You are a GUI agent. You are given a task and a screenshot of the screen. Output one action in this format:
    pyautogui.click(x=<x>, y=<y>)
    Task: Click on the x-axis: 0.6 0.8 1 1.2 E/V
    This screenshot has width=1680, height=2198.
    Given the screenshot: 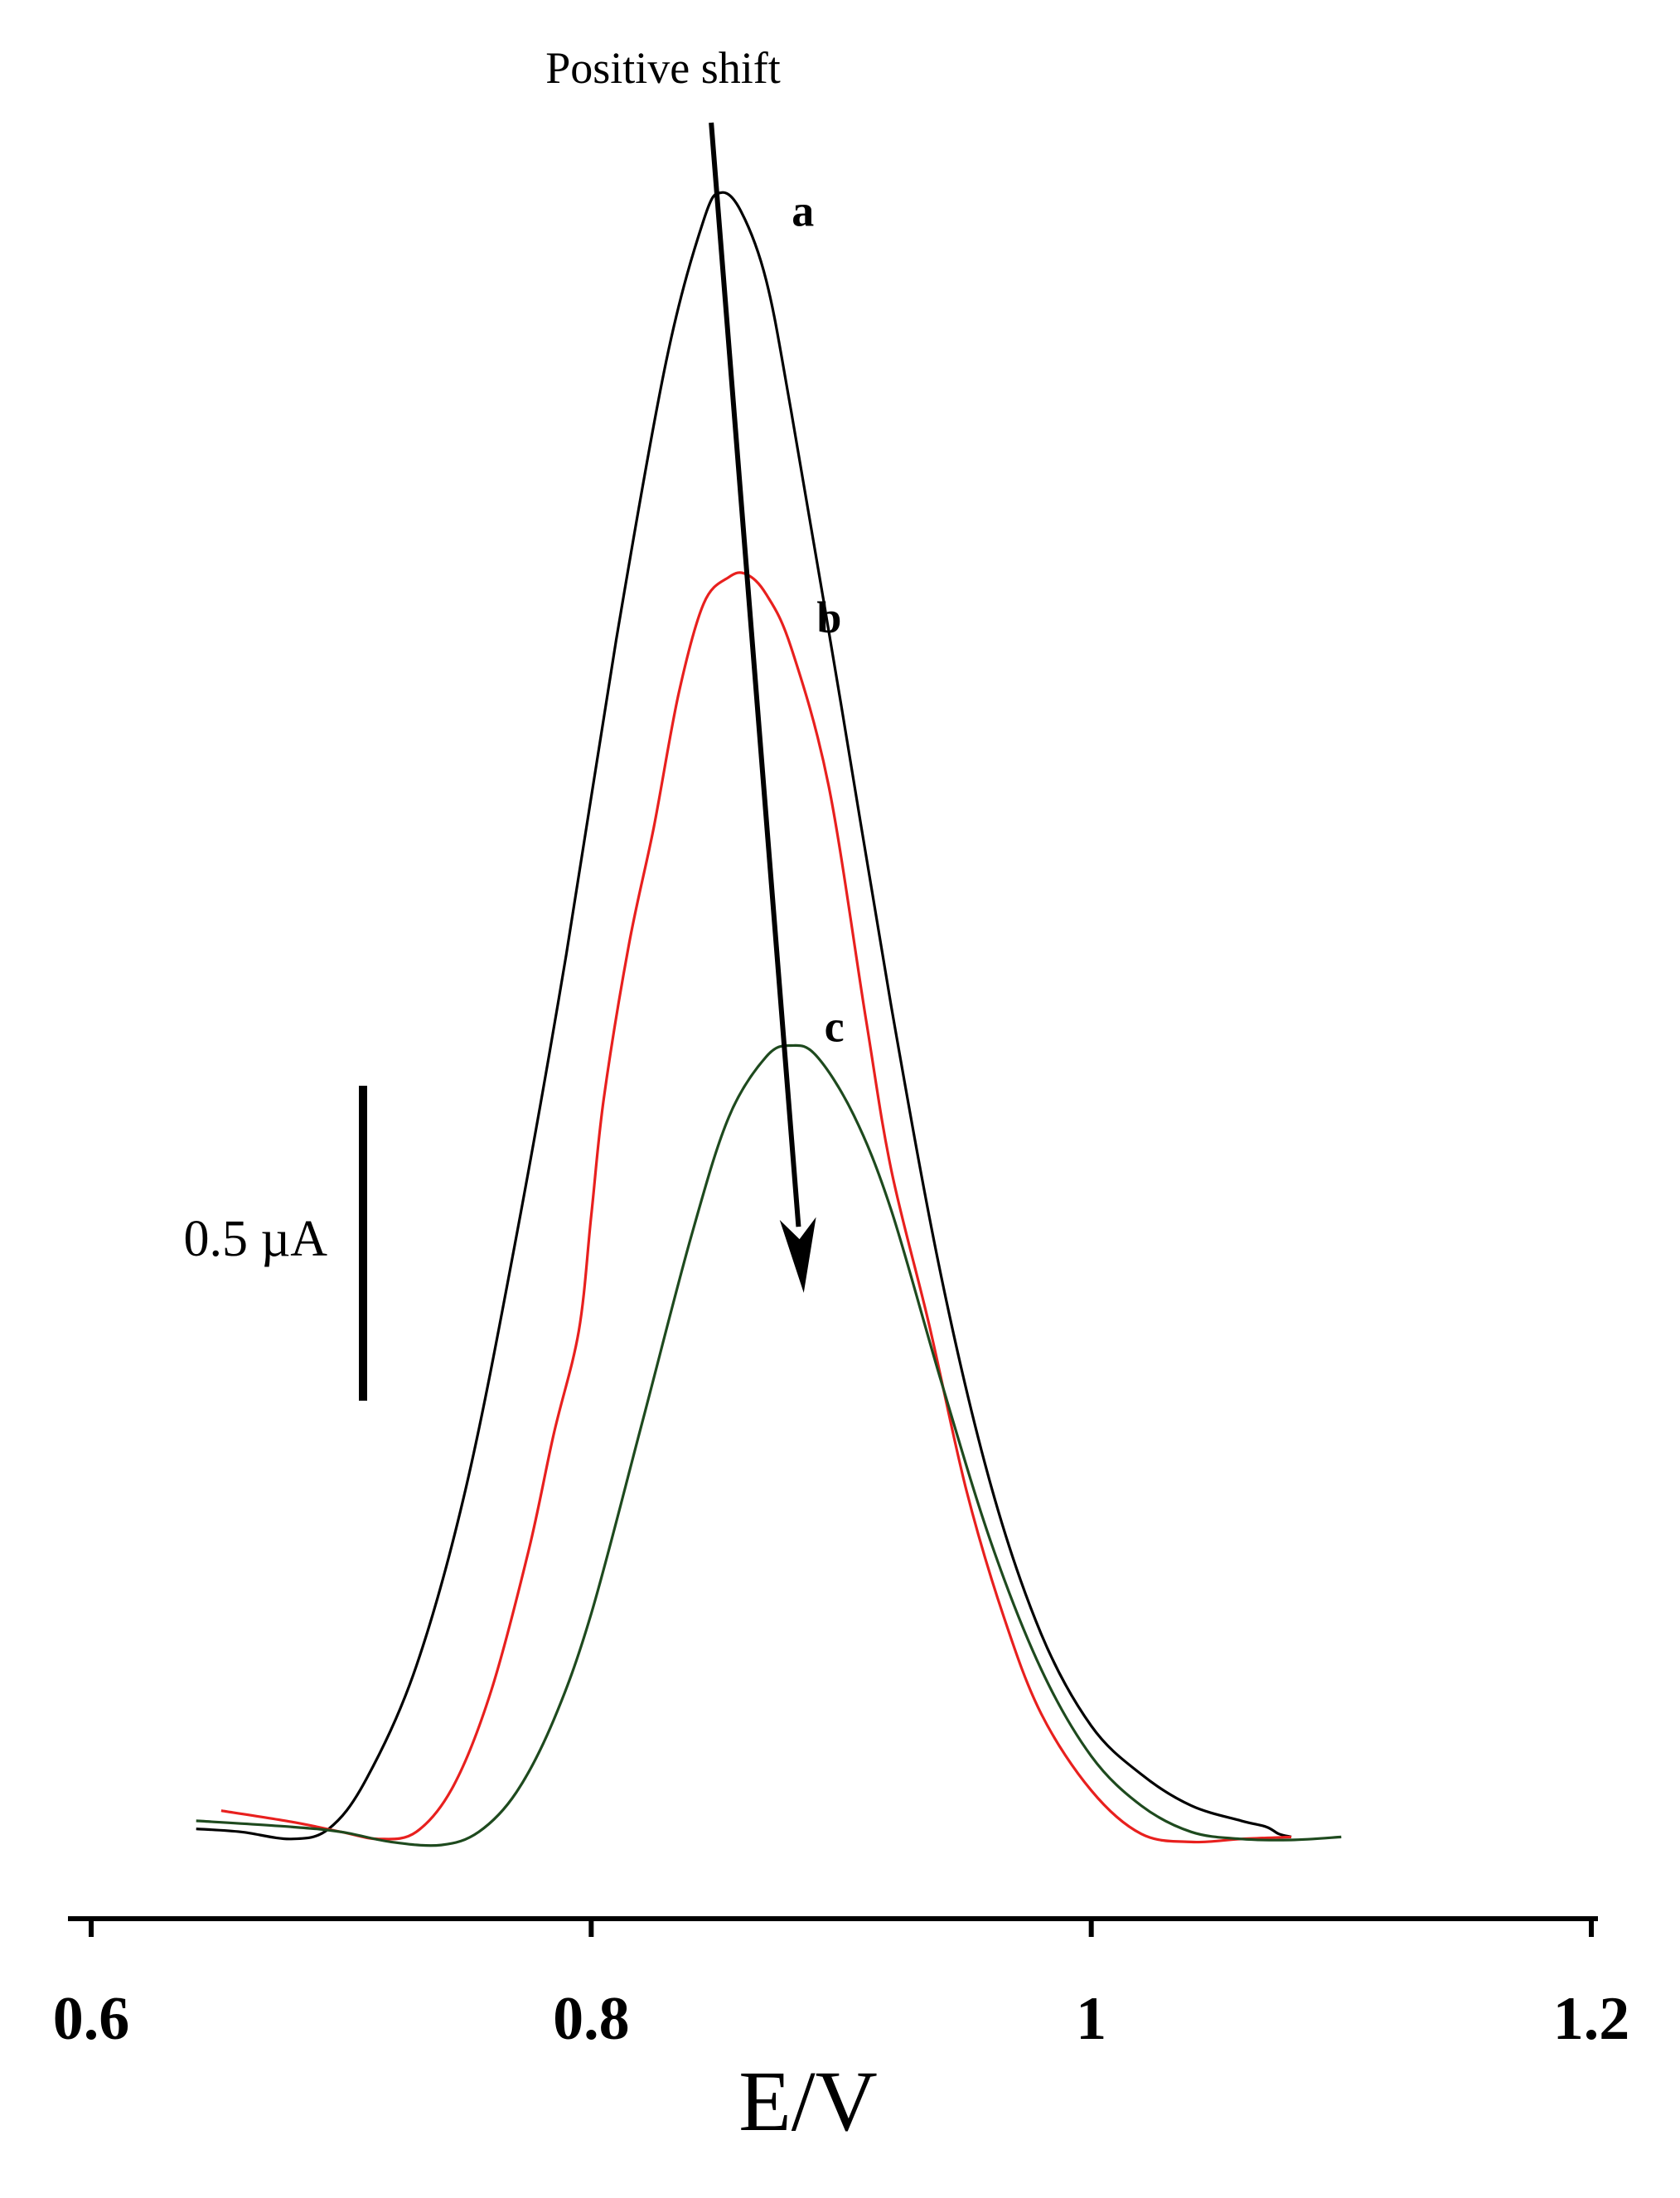 What is the action you would take?
    pyautogui.click(x=841, y=2032)
    